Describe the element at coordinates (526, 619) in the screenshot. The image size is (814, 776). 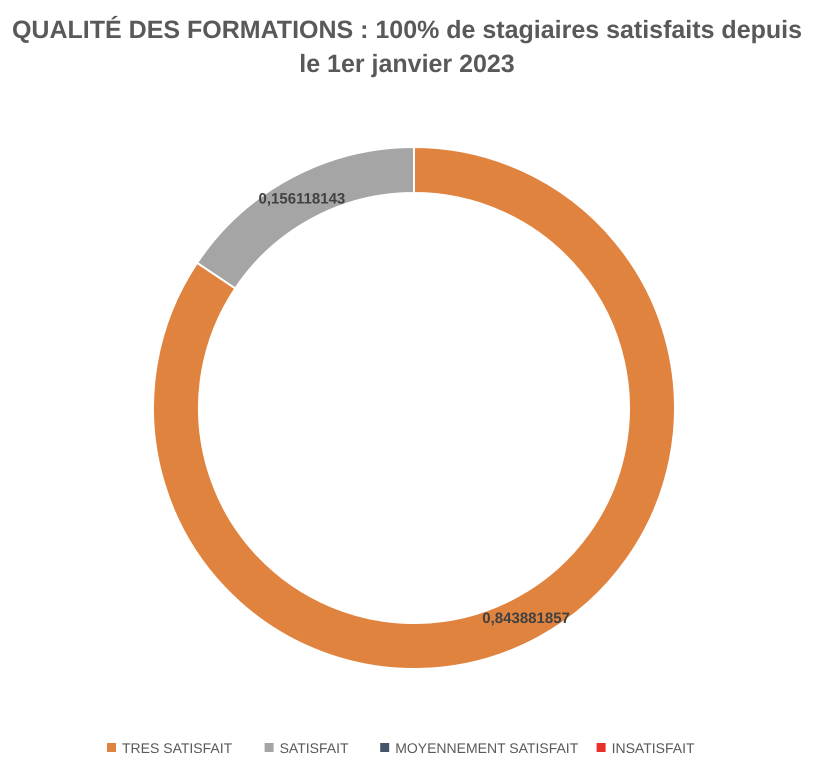
I see `data-label: 0,843881857` at that location.